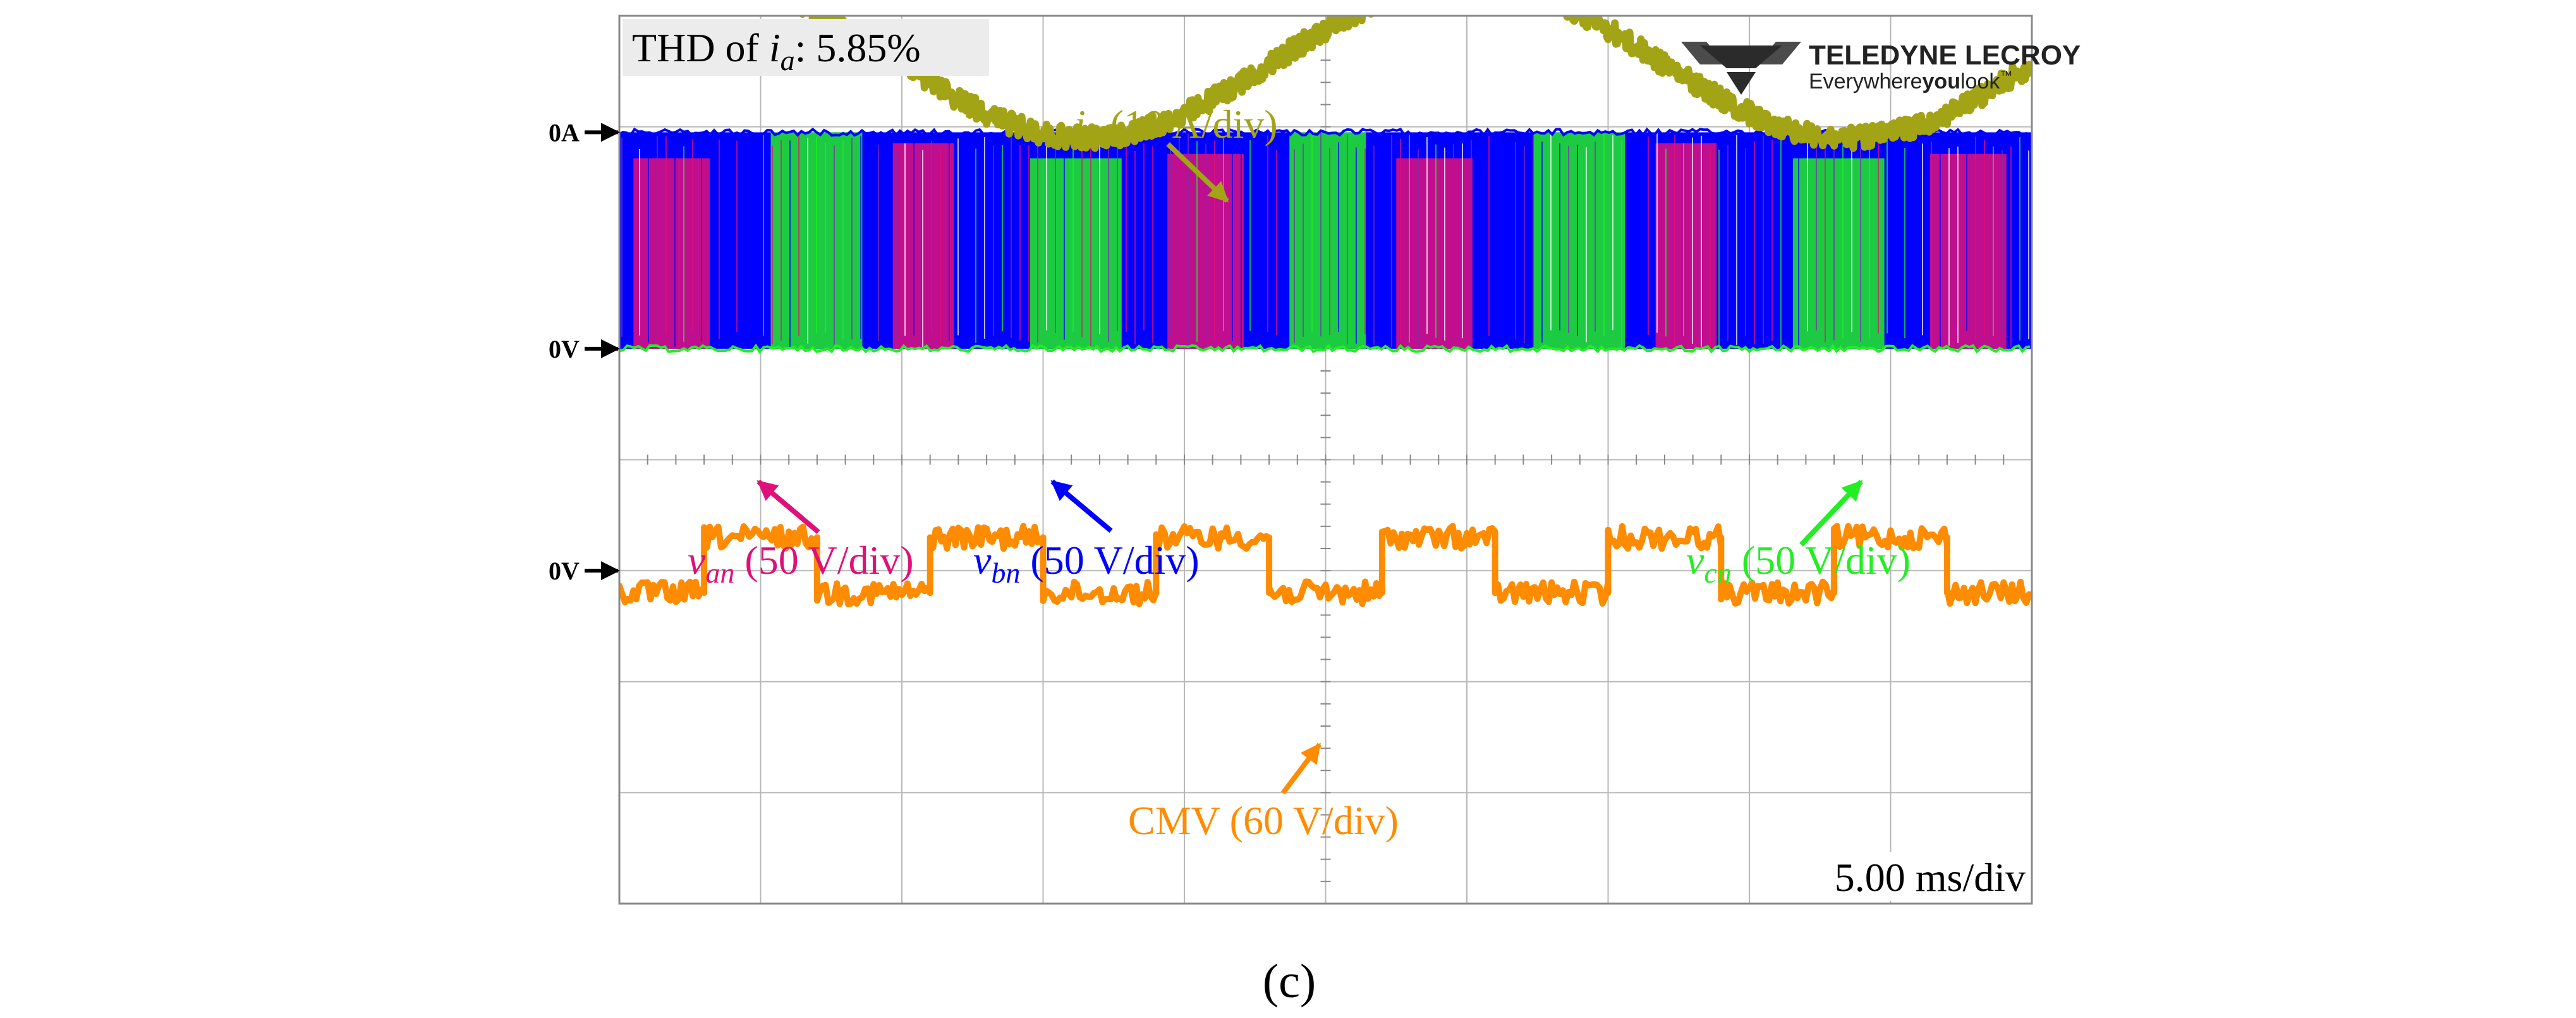  I want to click on ia-sub: a, so click(1093, 137).